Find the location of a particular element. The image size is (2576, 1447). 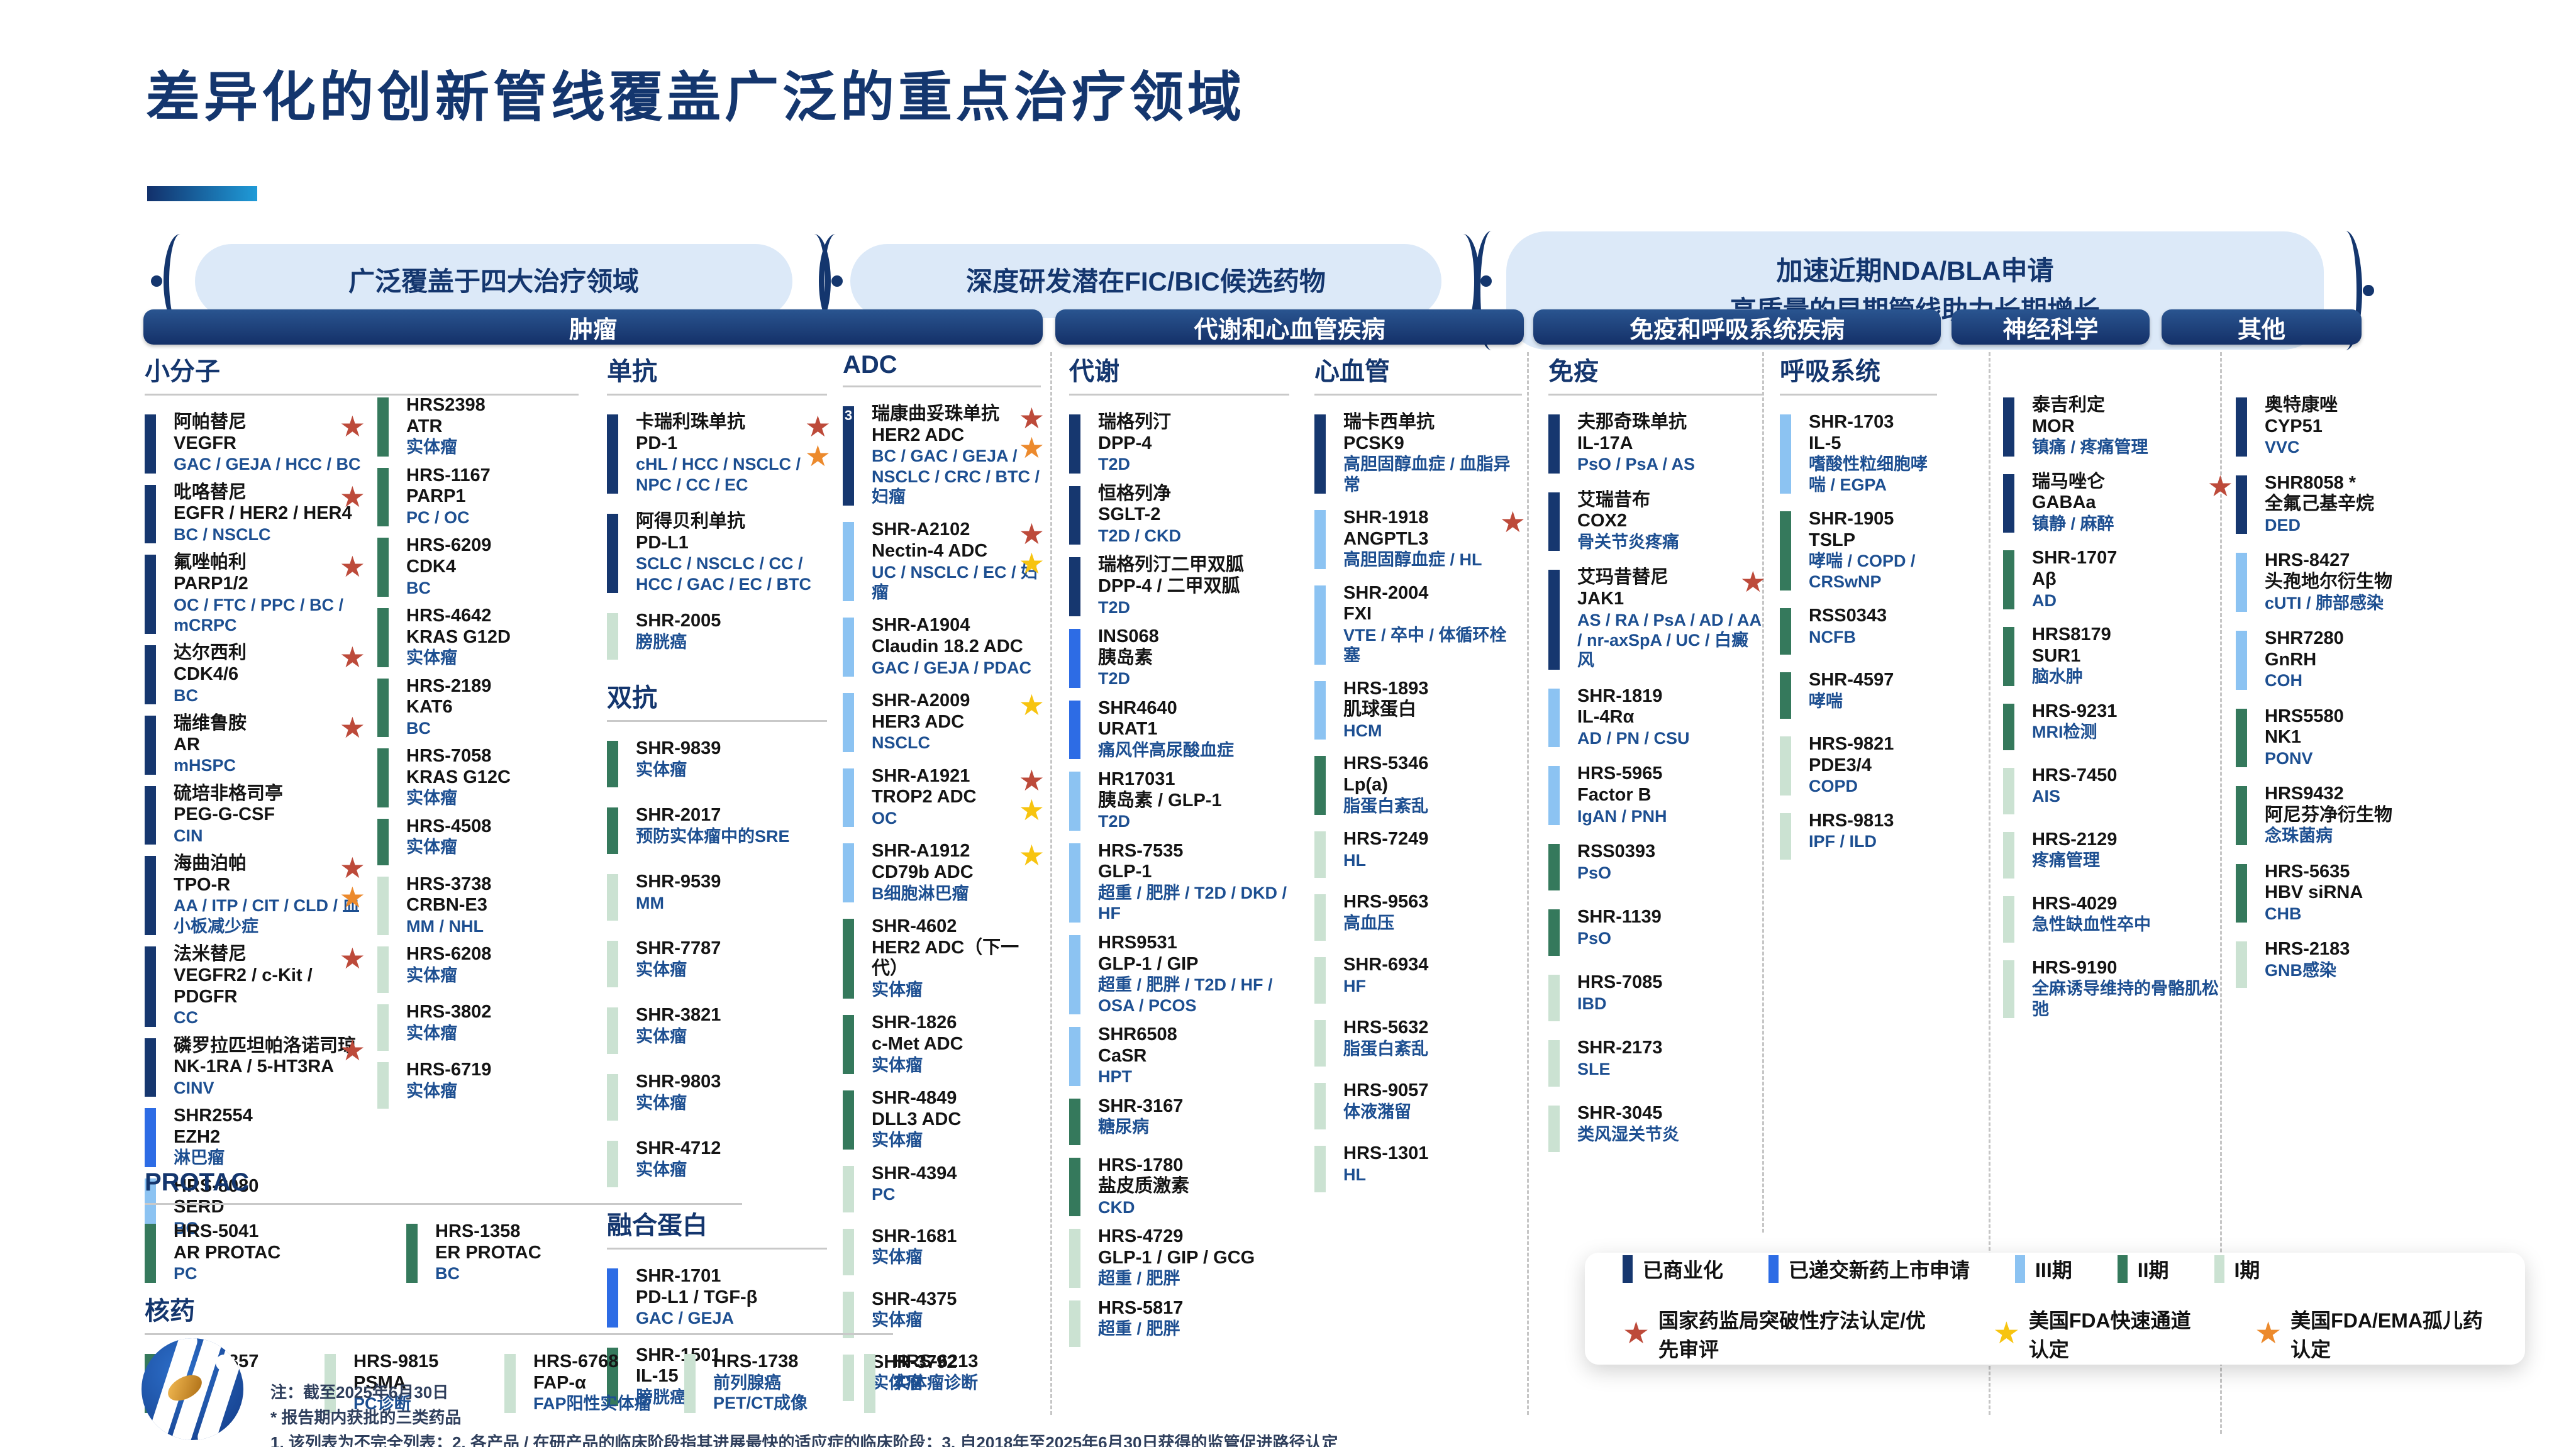

drug-name: HRS-7085 is located at coordinates (1620, 982).